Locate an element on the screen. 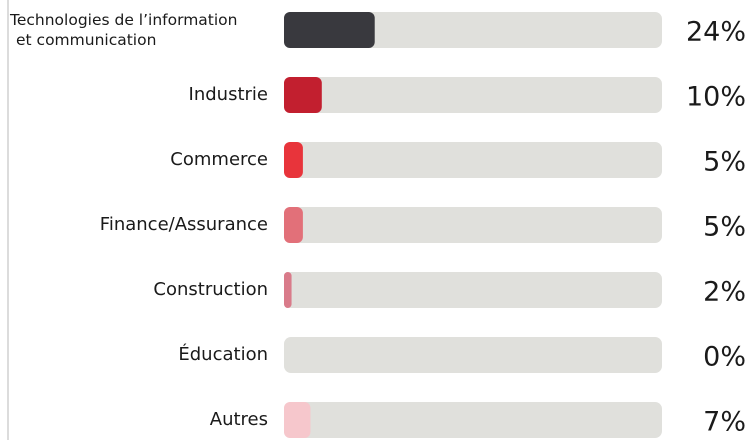 This screenshot has height=440, width=751. category-label: Autres is located at coordinates (239, 419).